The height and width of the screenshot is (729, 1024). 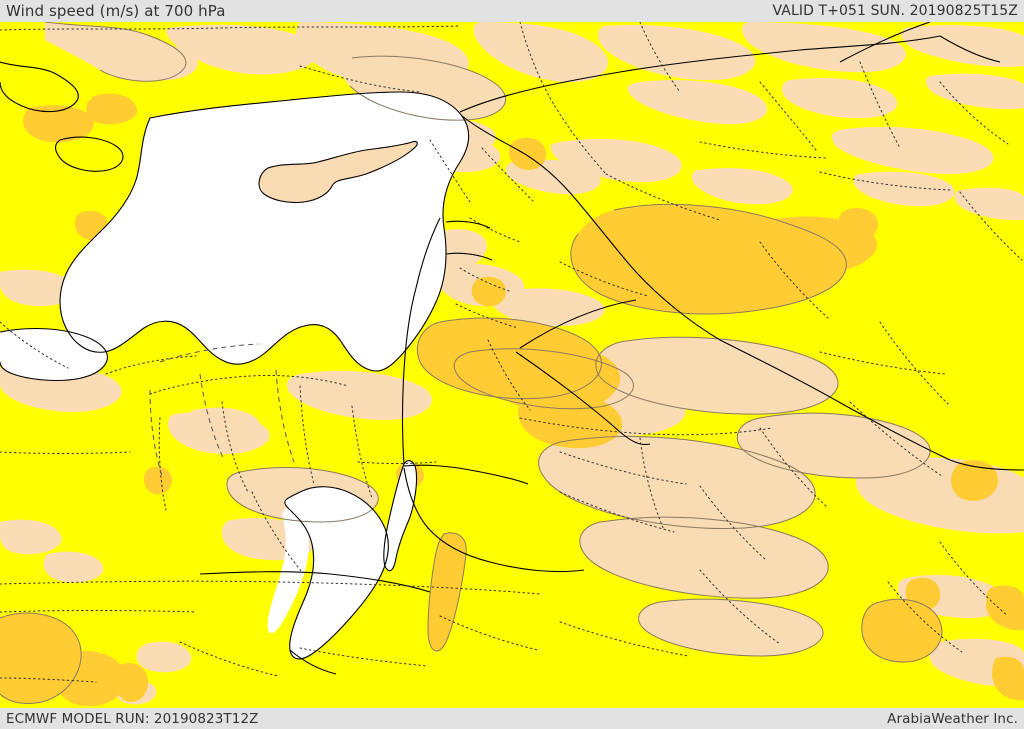 I want to click on disputed-borders, so click(x=222, y=410).